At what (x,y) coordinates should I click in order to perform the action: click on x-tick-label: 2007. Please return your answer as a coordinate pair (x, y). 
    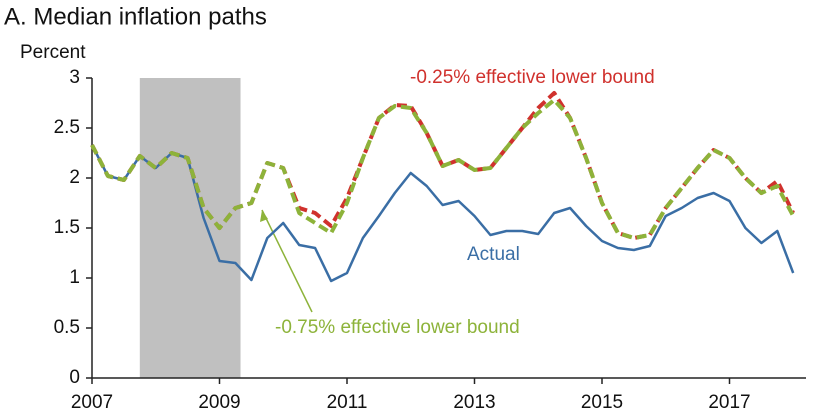
    Looking at the image, I should click on (92, 402).